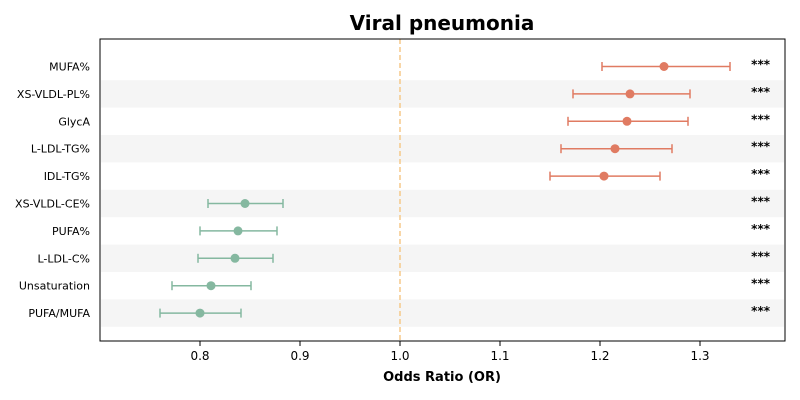 This screenshot has width=800, height=400. What do you see at coordinates (52, 204) in the screenshot?
I see `row-label: XS-VLDL-CE%` at bounding box center [52, 204].